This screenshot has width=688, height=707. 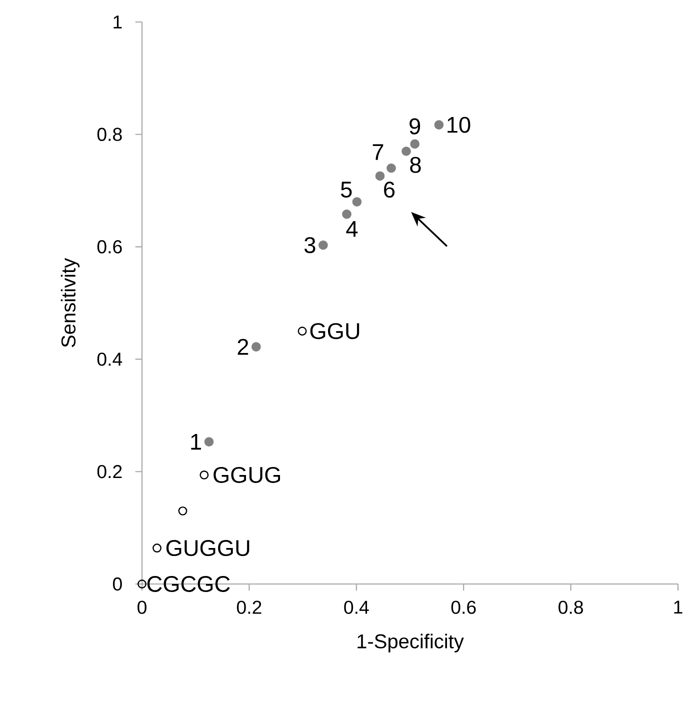 I want to click on annotation: CGCGC, so click(x=188, y=584).